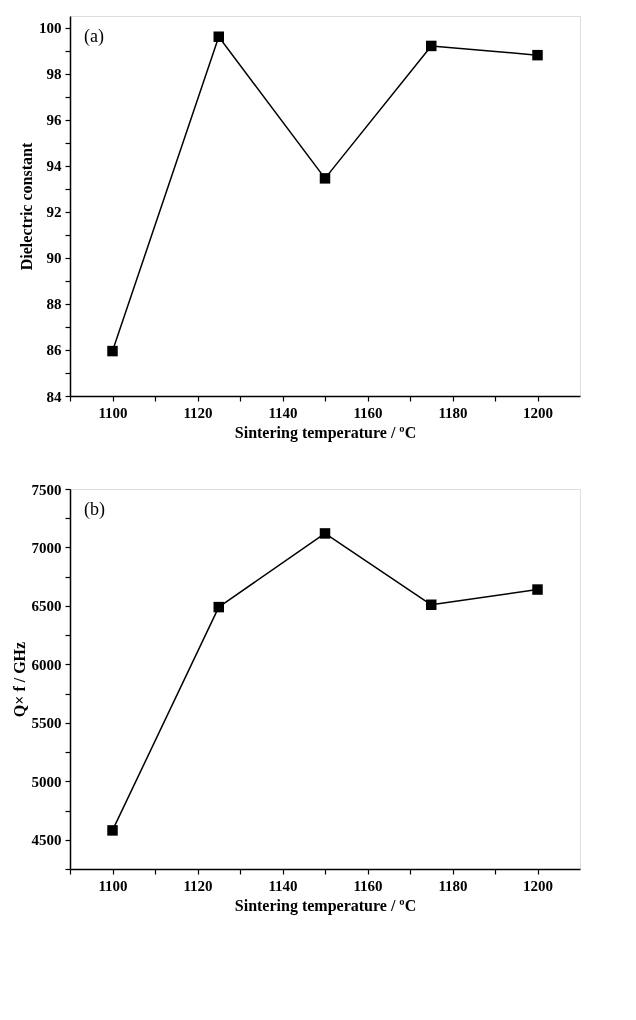 Image resolution: width=636 pixels, height=1020 pixels. I want to click on y-tick-label: 84, so click(54, 396).